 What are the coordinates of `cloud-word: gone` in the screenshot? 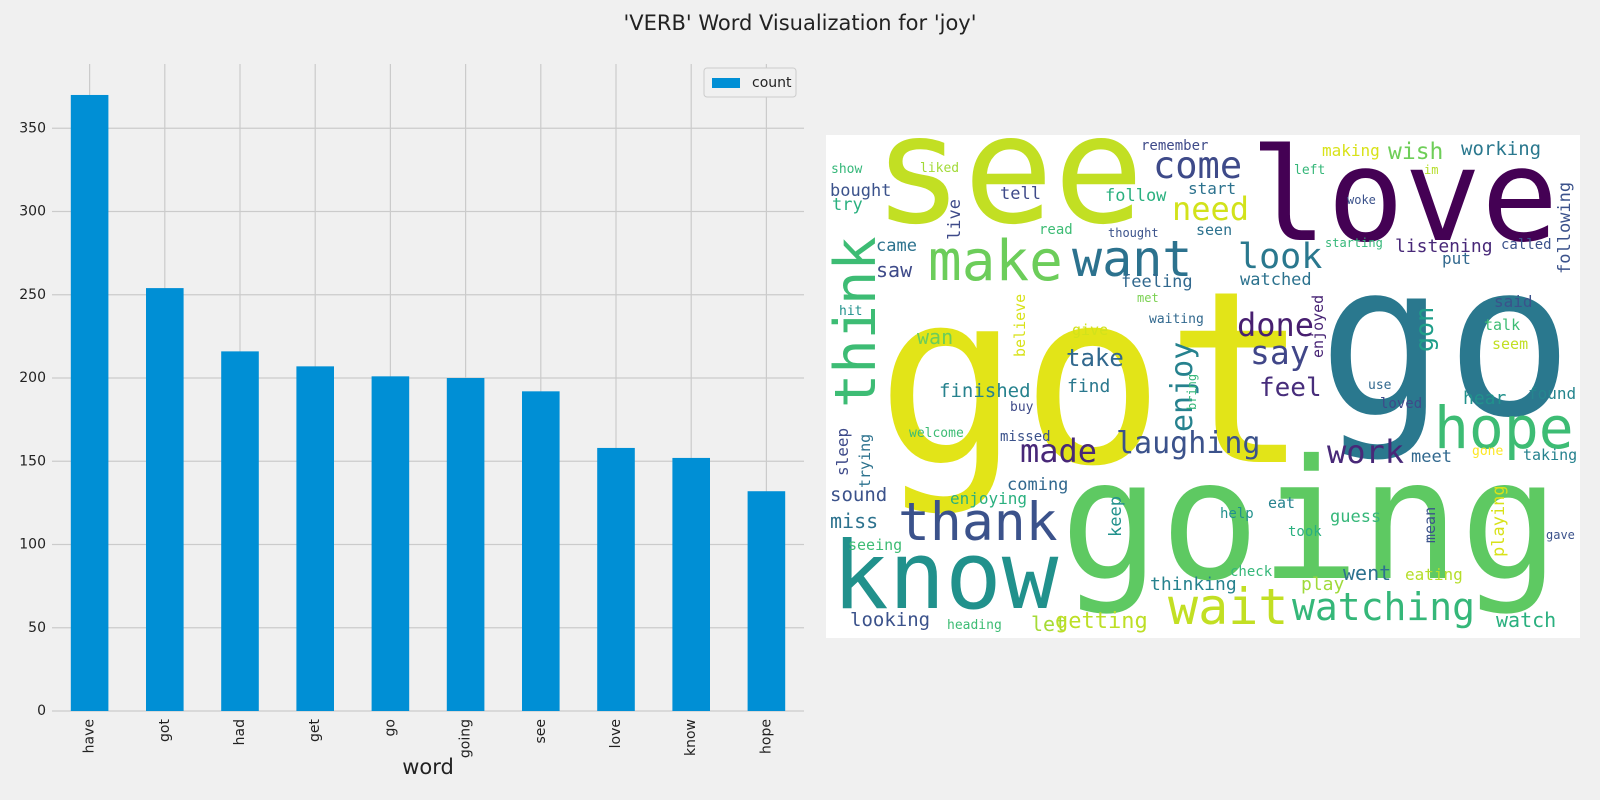 It's located at (1487, 451).